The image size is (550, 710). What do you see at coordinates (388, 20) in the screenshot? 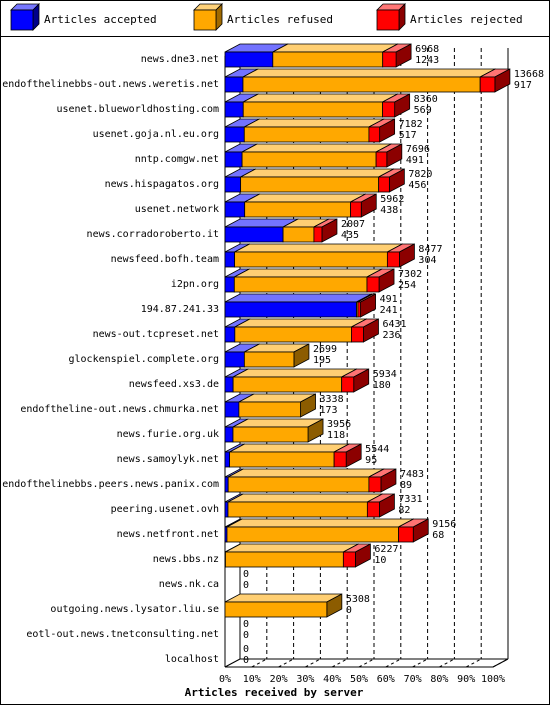
I see `legend-rejected-swatch` at bounding box center [388, 20].